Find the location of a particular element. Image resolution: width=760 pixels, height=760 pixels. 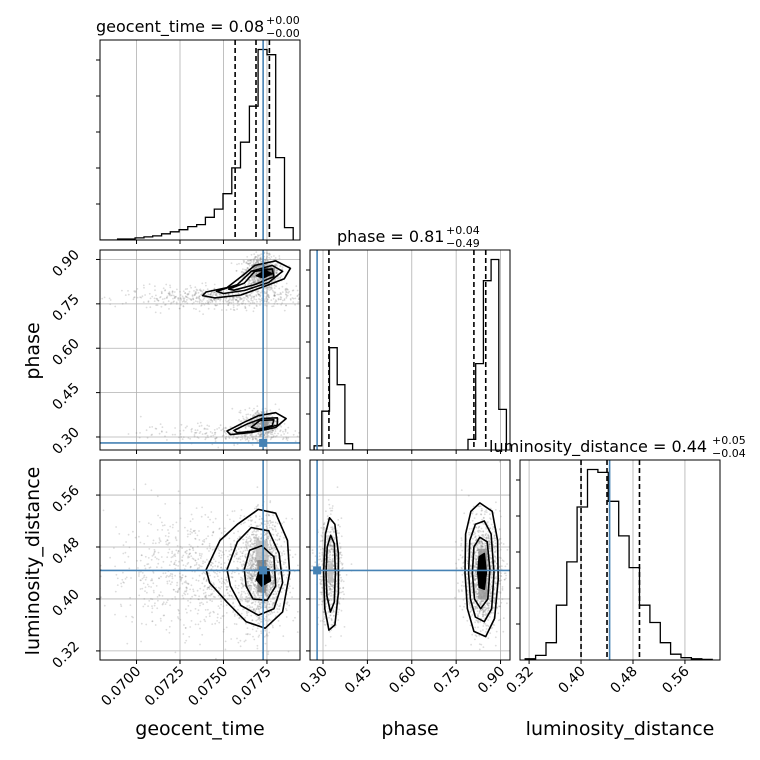

title-phase-sub: −0.49 is located at coordinates (463, 243).